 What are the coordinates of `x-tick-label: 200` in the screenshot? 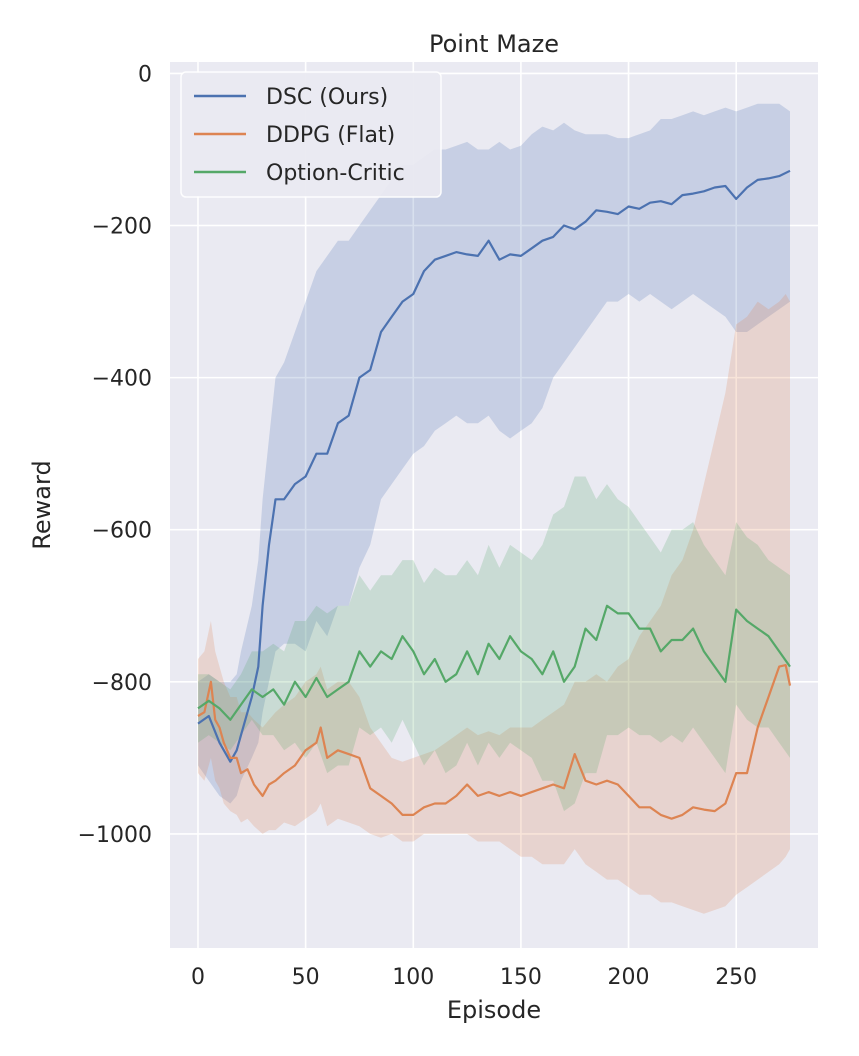 It's located at (629, 977).